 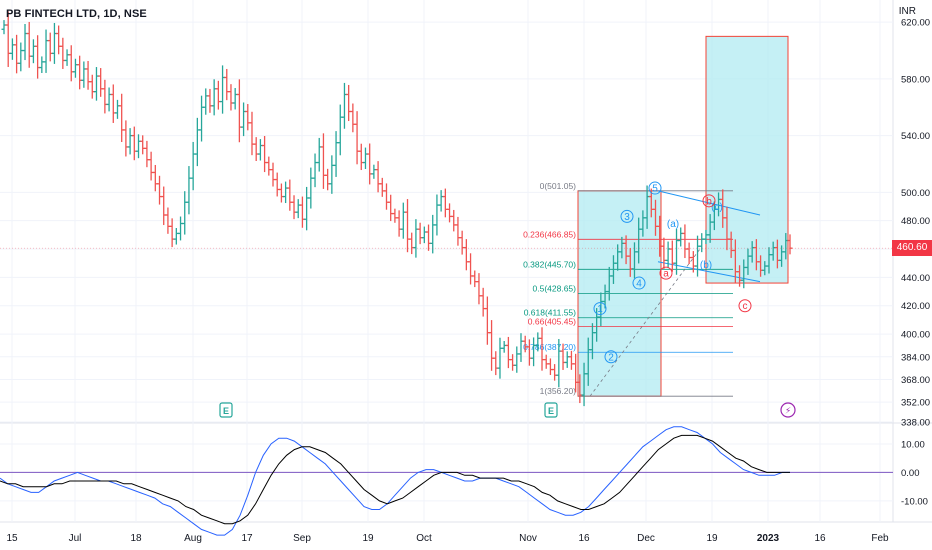 I want to click on price-tick-label: 440.00, so click(x=915, y=278).